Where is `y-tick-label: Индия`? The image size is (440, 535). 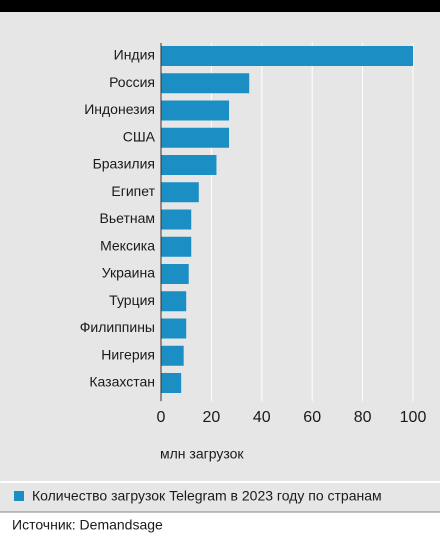 y-tick-label: Индия is located at coordinates (134, 55).